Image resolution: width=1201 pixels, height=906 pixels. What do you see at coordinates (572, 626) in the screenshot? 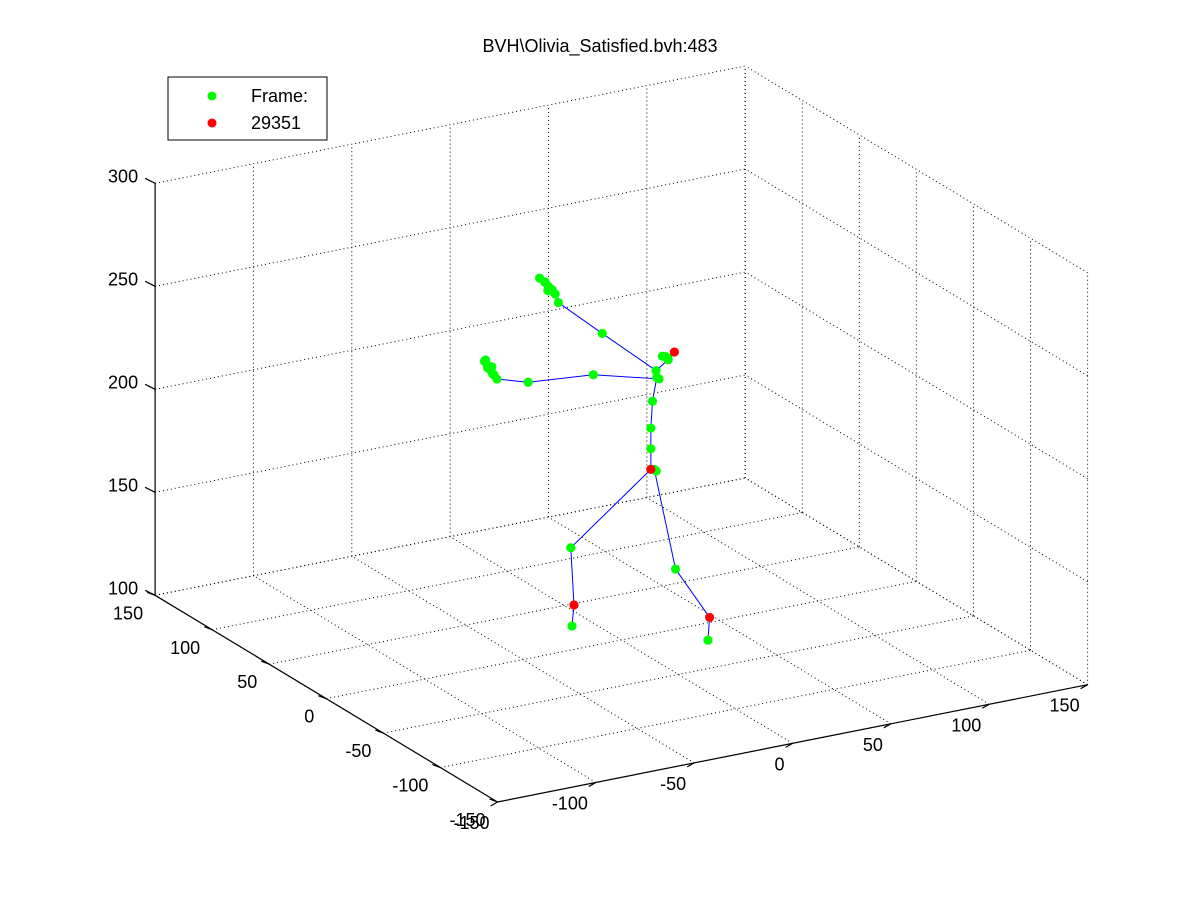
I see `joint-point-l_foot` at bounding box center [572, 626].